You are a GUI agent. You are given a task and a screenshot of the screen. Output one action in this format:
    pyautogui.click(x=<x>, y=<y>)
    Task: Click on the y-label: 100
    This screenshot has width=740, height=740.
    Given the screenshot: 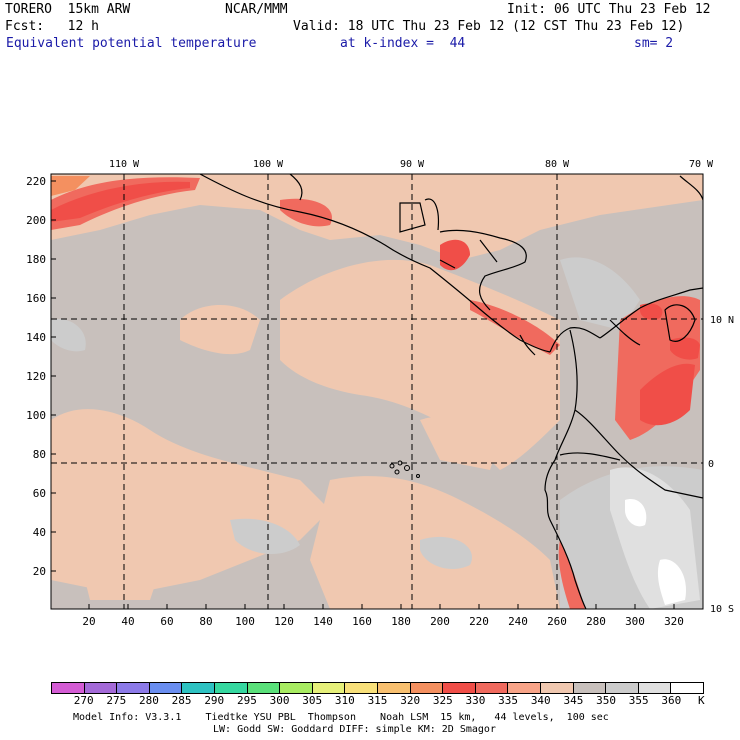 What is the action you would take?
    pyautogui.click(x=36, y=415)
    